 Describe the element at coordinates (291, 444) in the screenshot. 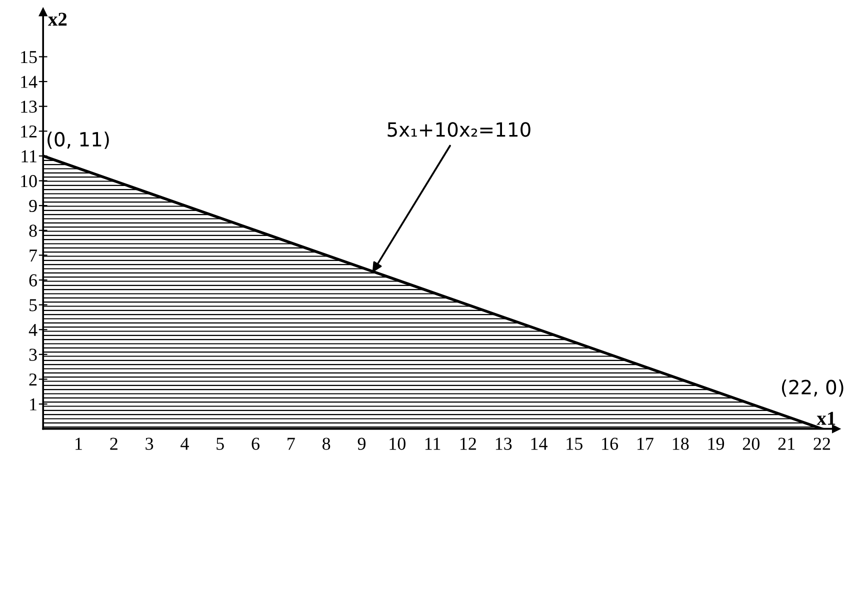

I see `x-tick-label: 7` at that location.